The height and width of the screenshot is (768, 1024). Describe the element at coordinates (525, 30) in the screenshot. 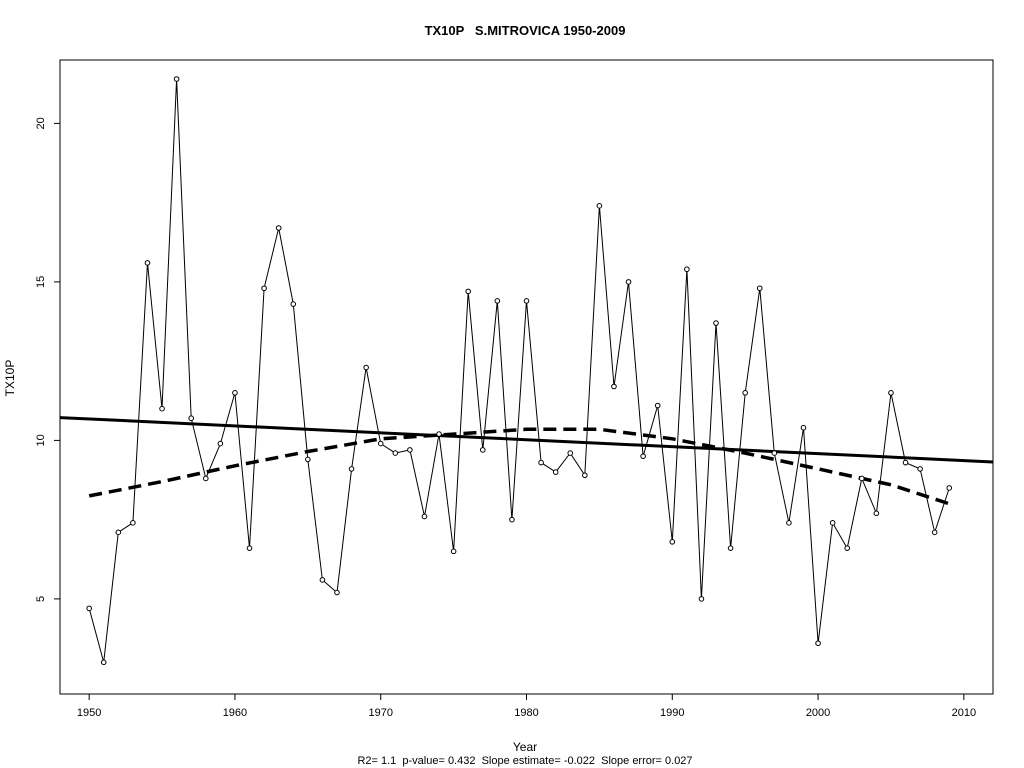

I see `chart-title: TX10P S.MITROVICA 1950-2009` at that location.